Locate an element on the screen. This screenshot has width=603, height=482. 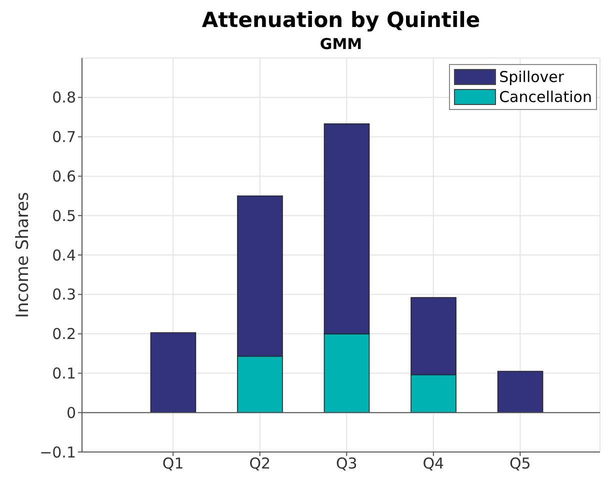
y-tick-label: 0.5 is located at coordinates (64, 215).